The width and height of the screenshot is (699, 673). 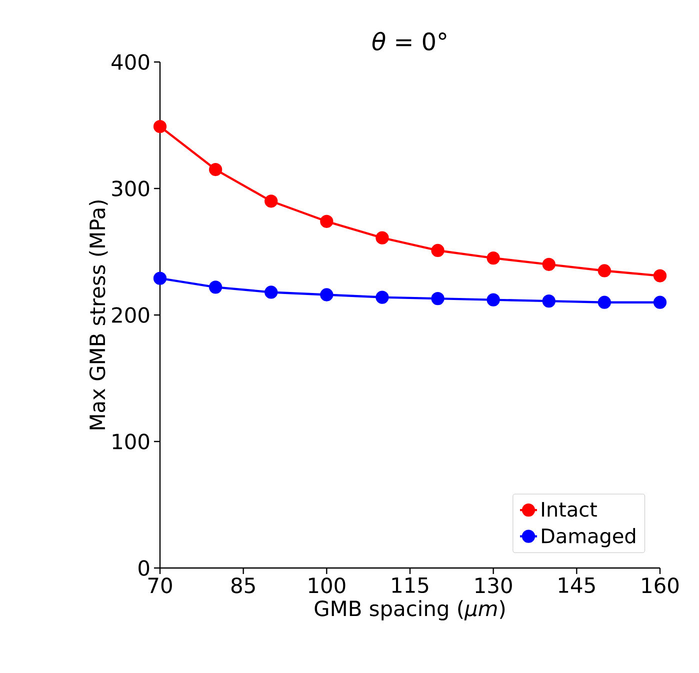 I want to click on y-tick-label: 400, so click(x=131, y=62).